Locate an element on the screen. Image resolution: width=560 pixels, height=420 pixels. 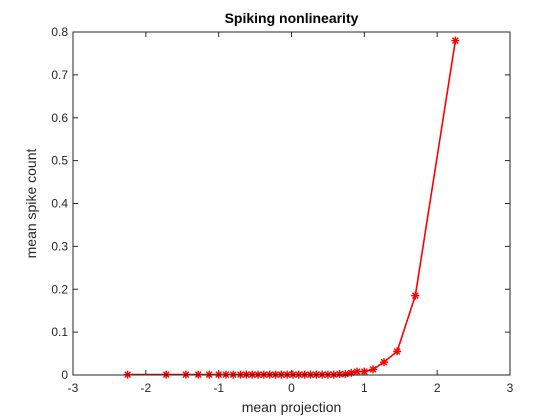
x-tick-label: -1 is located at coordinates (218, 388).